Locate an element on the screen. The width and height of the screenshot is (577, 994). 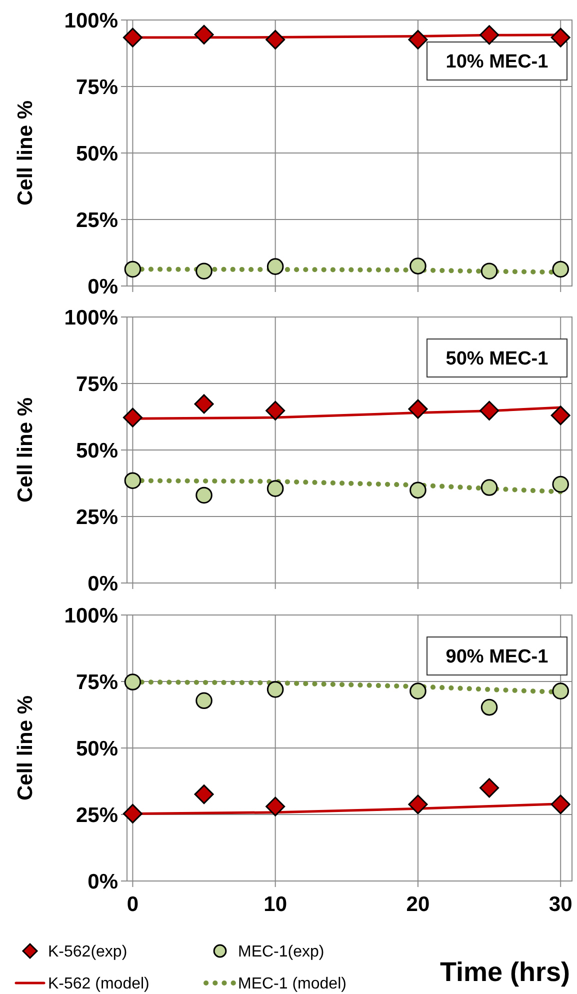
legend-label: K-562 (model) is located at coordinates (99, 984).